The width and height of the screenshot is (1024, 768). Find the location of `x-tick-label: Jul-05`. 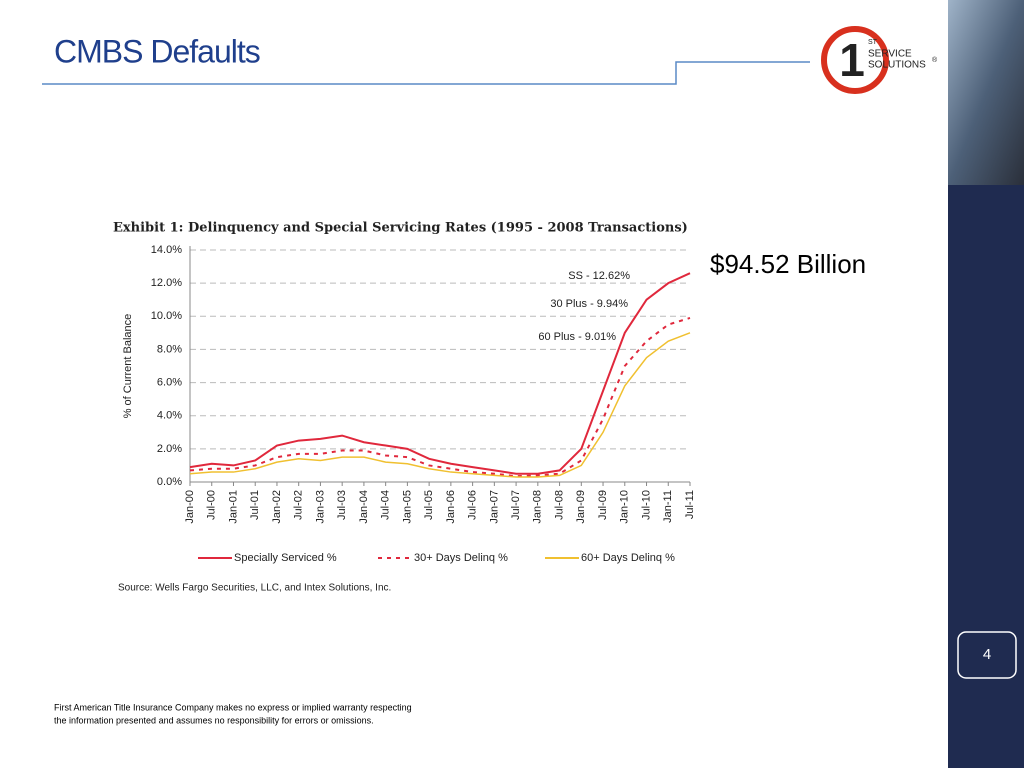

x-tick-label: Jul-05 is located at coordinates (429, 505).